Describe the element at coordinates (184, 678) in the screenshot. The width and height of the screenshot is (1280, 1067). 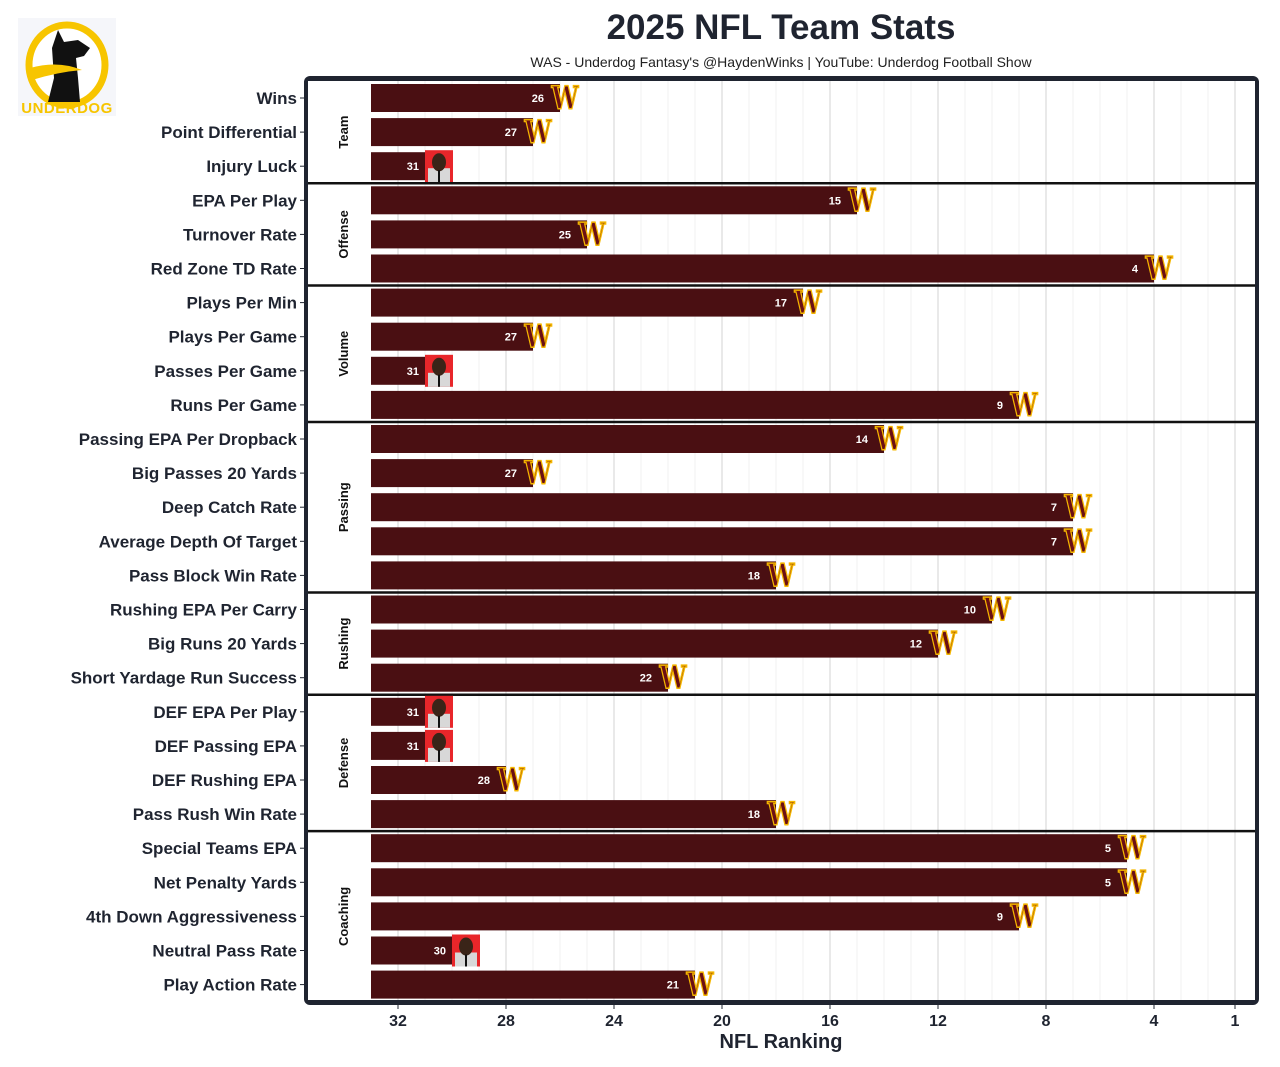
I see `metric-label: Short Yardage Run Success` at that location.